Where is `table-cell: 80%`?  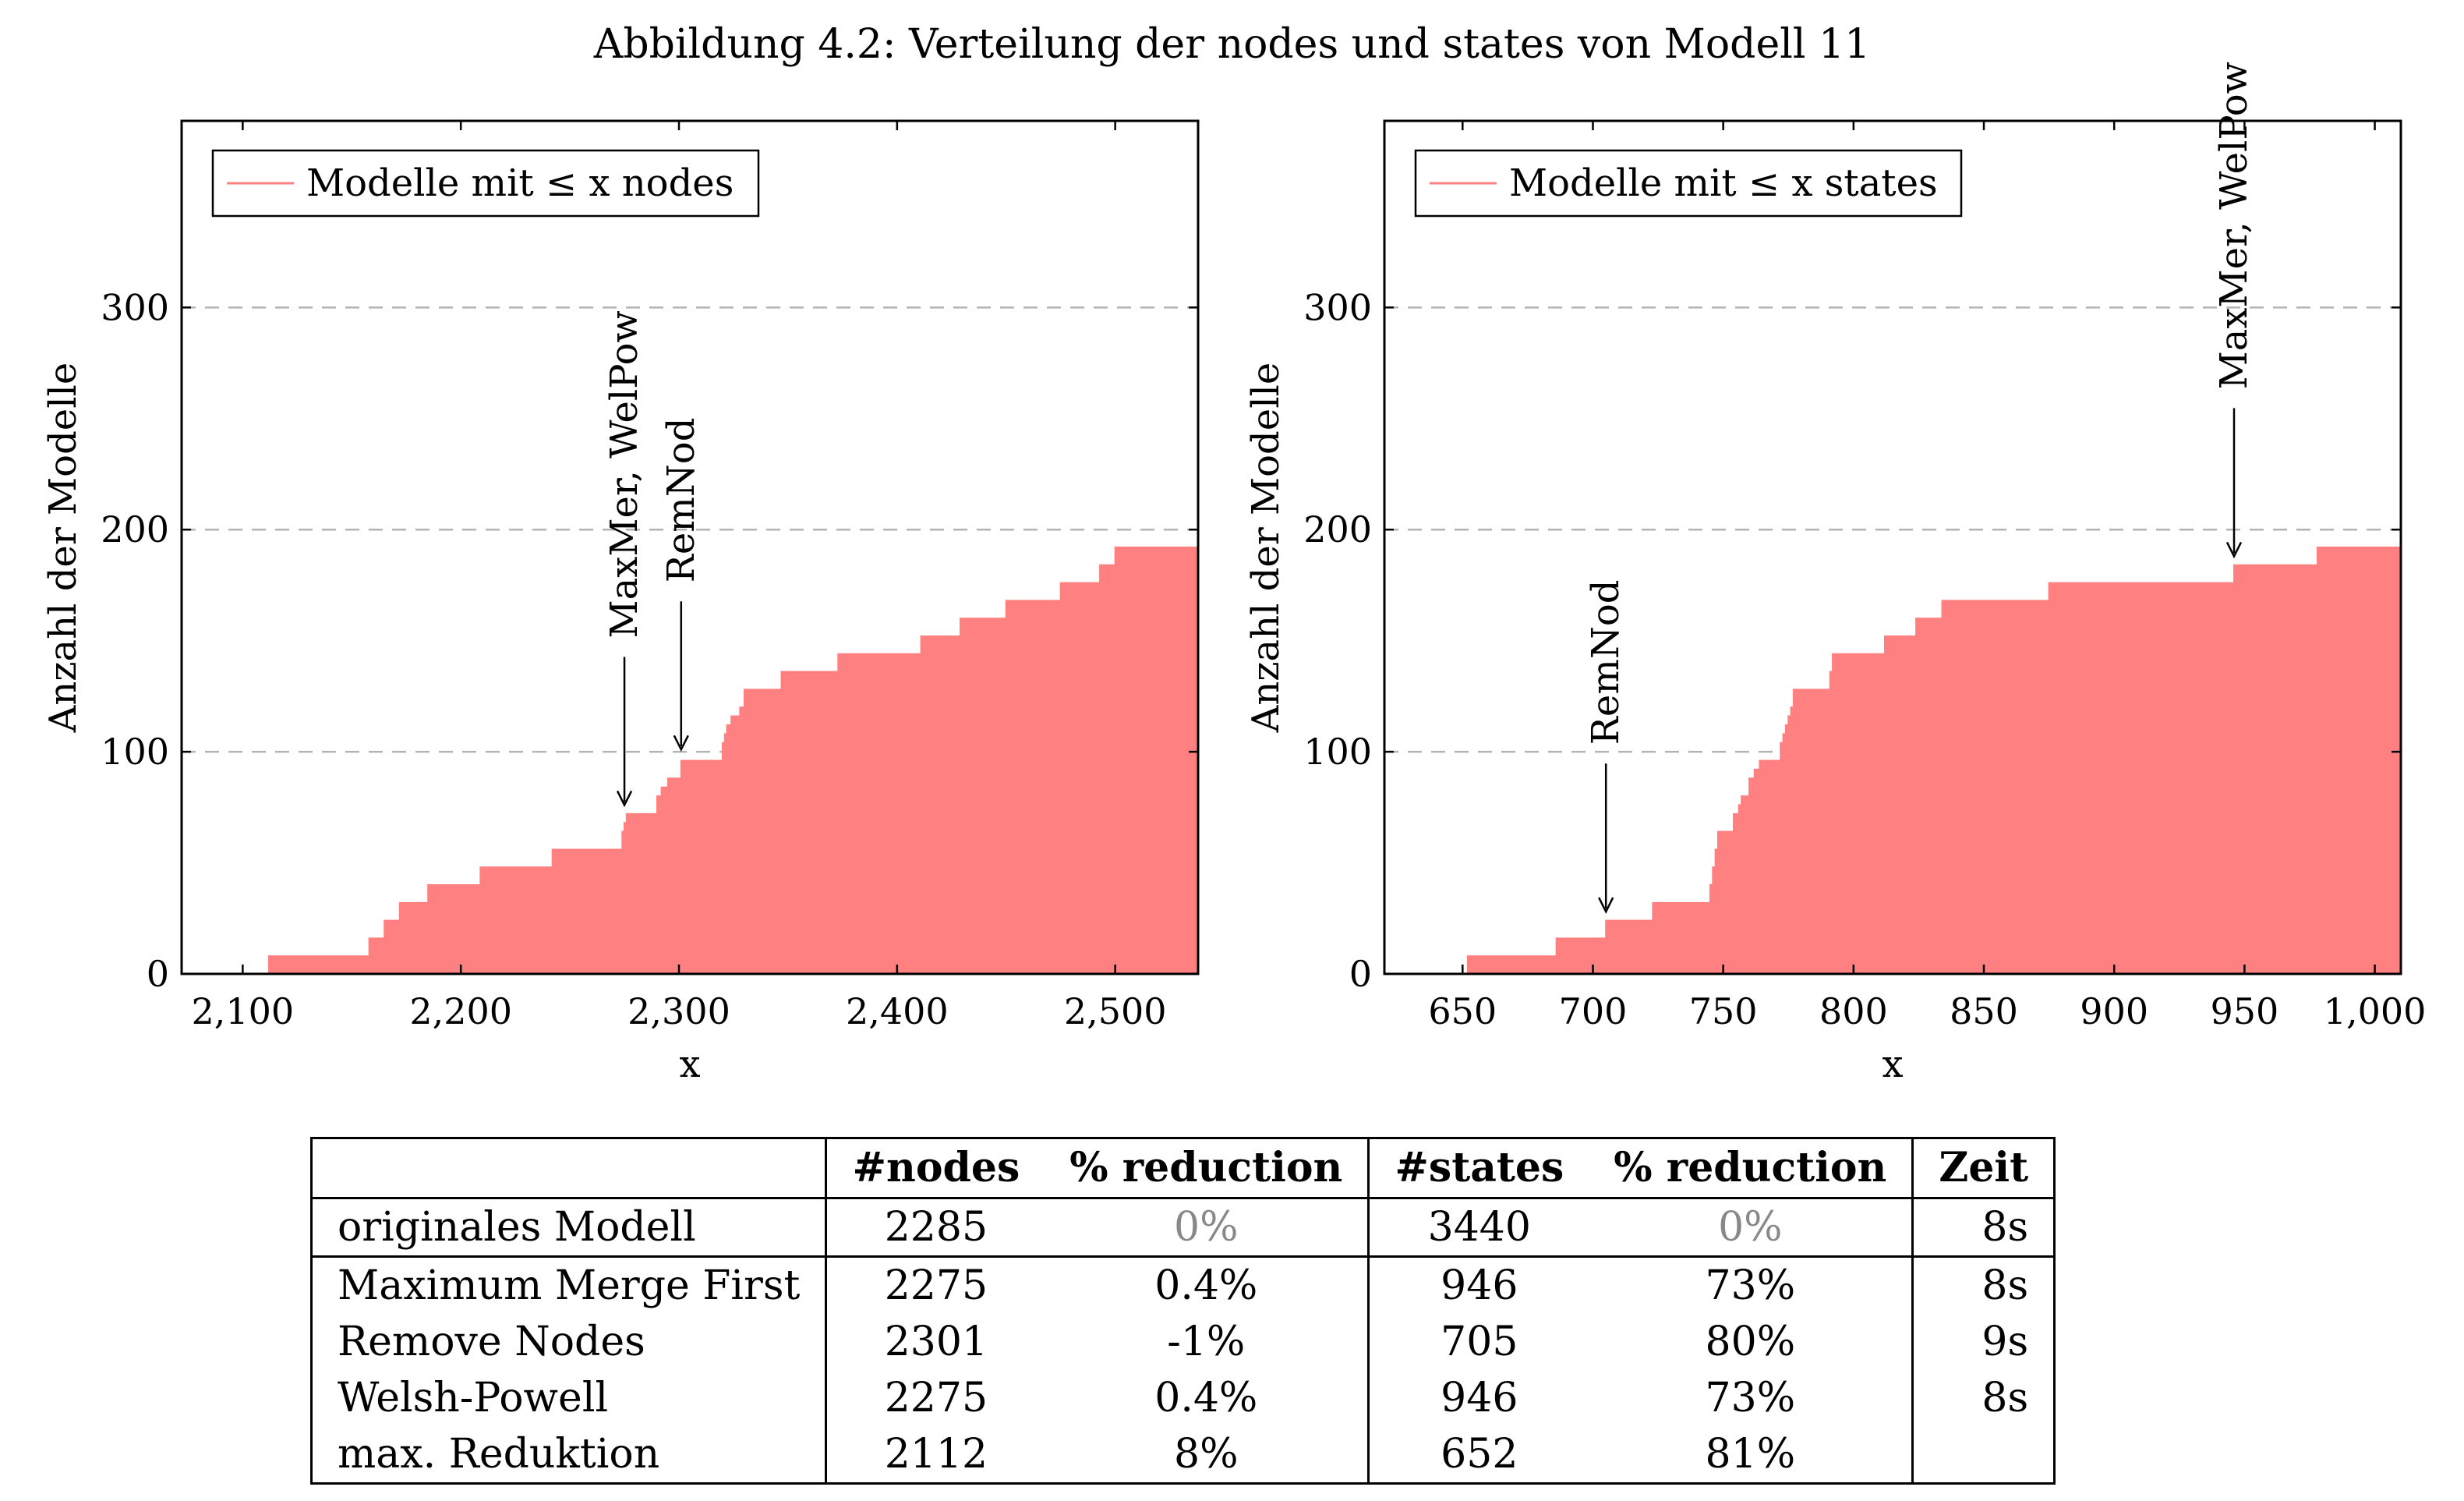 table-cell: 80% is located at coordinates (1751, 1342).